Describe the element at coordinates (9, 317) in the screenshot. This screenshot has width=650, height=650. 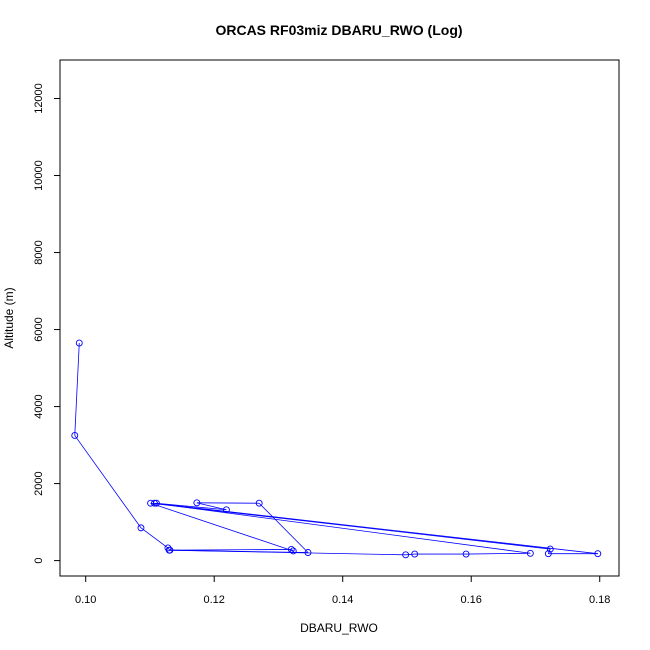
I see `y-axis-label: Altitude (m)` at that location.